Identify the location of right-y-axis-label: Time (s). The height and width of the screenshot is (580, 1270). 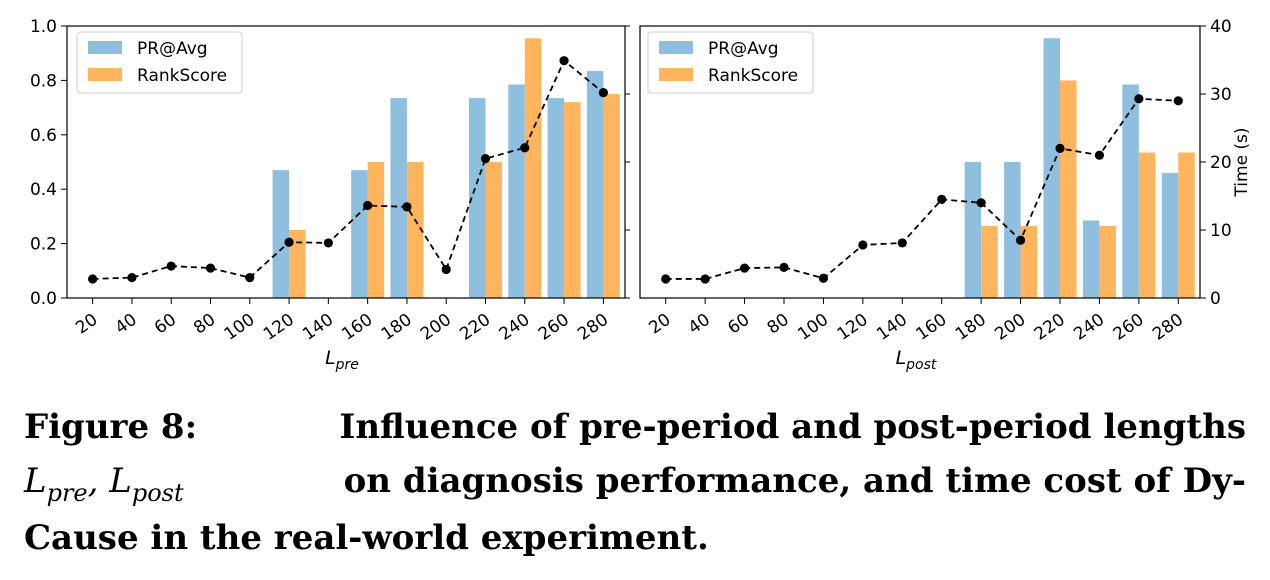
(1242, 162).